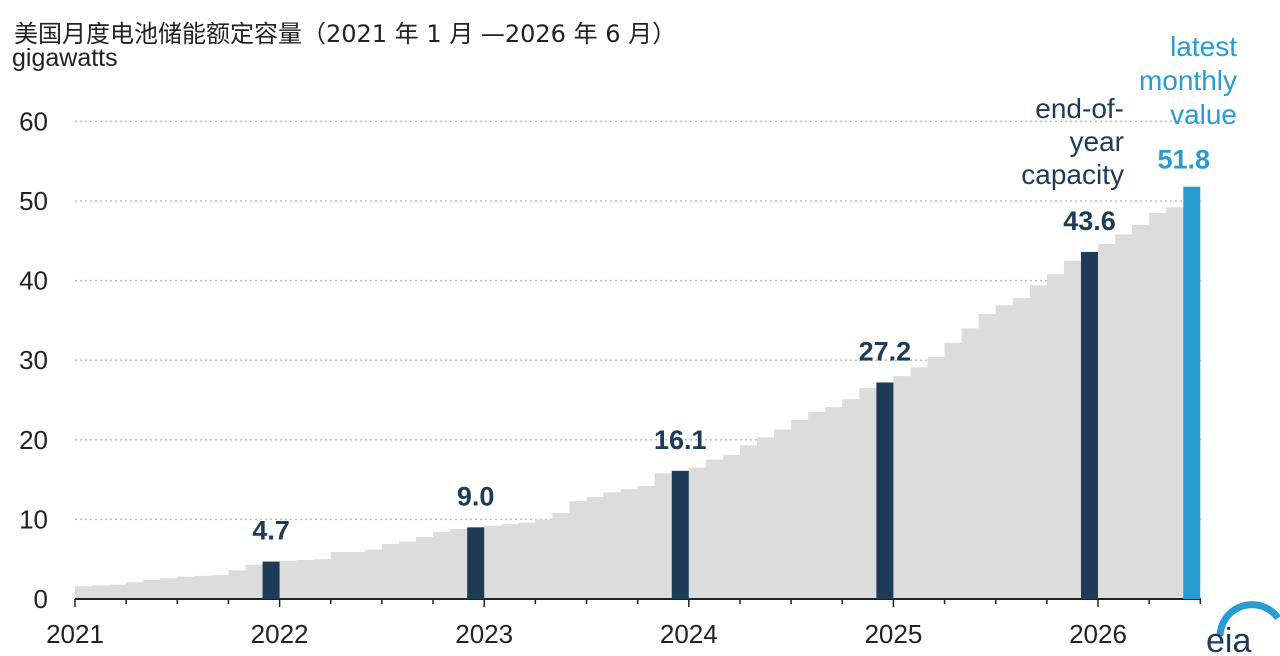 This screenshot has width=1280, height=656. Describe the element at coordinates (476, 563) in the screenshot. I see `end-of-year-bar-2022` at that location.